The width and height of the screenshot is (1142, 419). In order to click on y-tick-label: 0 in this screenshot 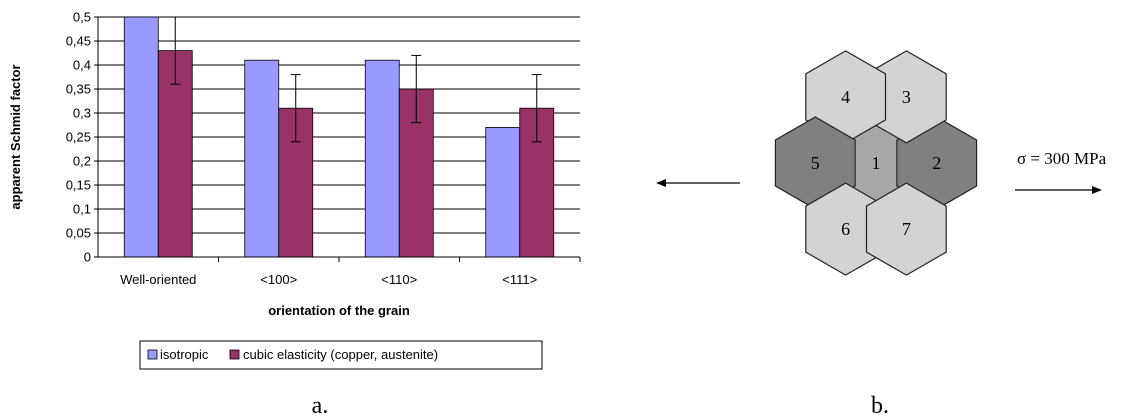, I will do `click(87, 257)`.